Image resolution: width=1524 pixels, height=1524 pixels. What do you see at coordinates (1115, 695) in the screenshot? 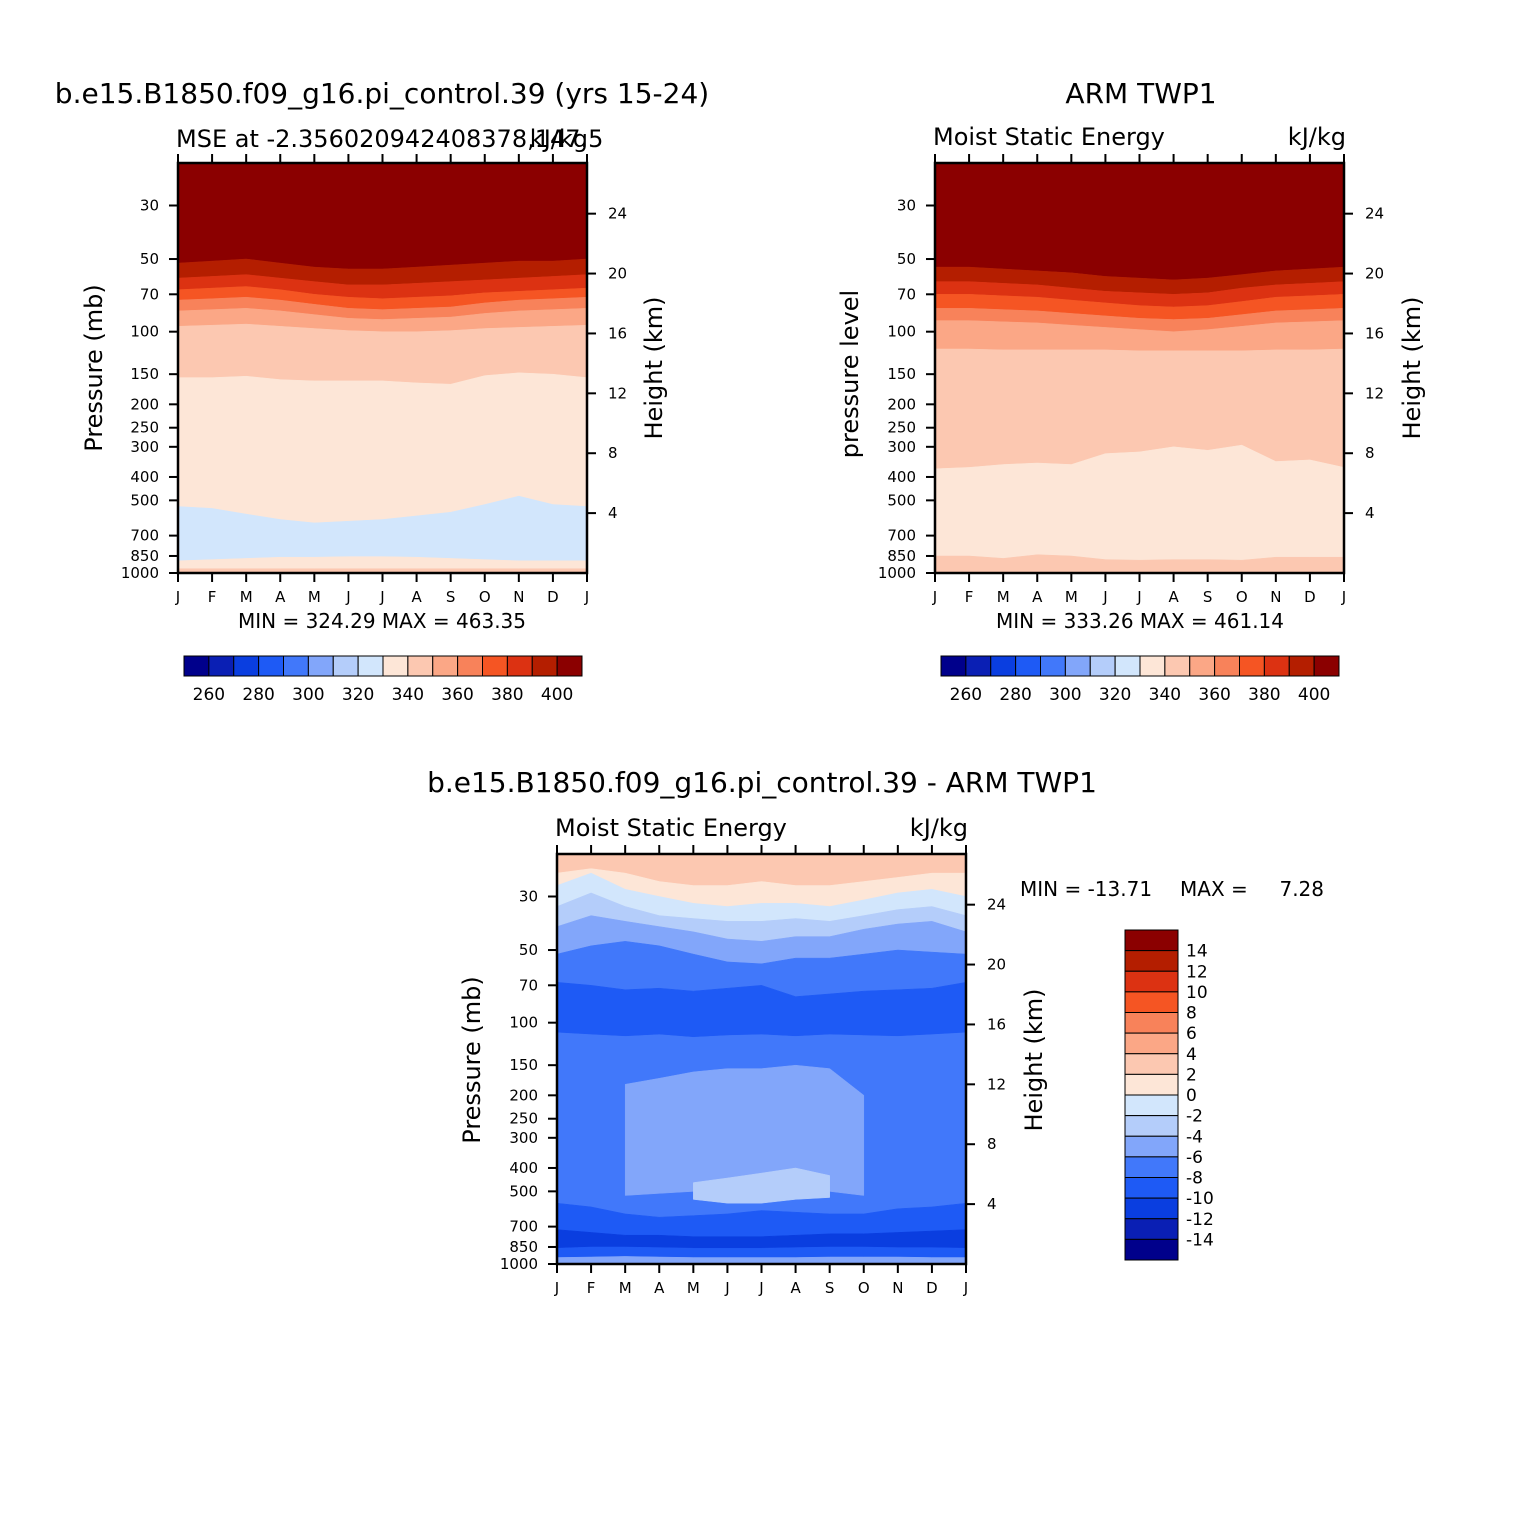
I see `colorbar-label: 320` at bounding box center [1115, 695].